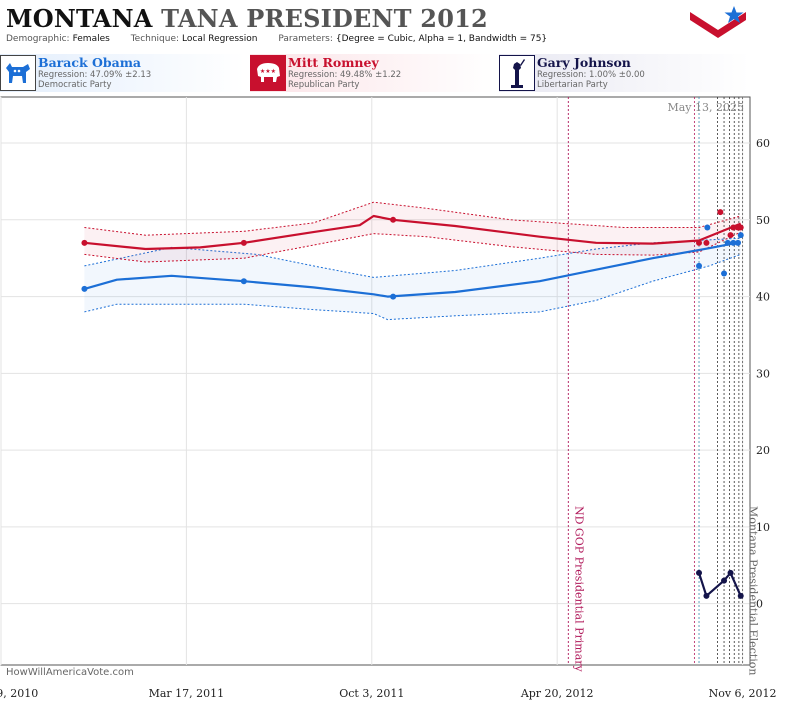 The height and width of the screenshot is (704, 789). I want to click on x-tick-label: Apr 20, 2012, so click(557, 693).